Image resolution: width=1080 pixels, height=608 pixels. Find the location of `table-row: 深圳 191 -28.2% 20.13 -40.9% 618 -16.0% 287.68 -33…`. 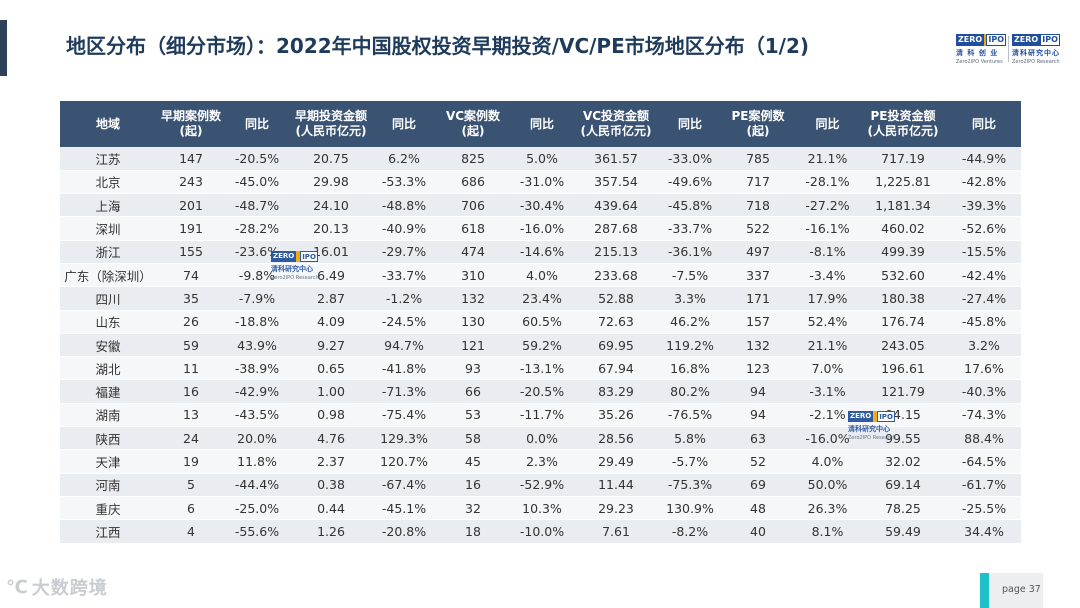

table-row: 深圳 191 -28.2% 20.13 -40.9% 618 -16.0% 287.68 -33… is located at coordinates (540, 228).